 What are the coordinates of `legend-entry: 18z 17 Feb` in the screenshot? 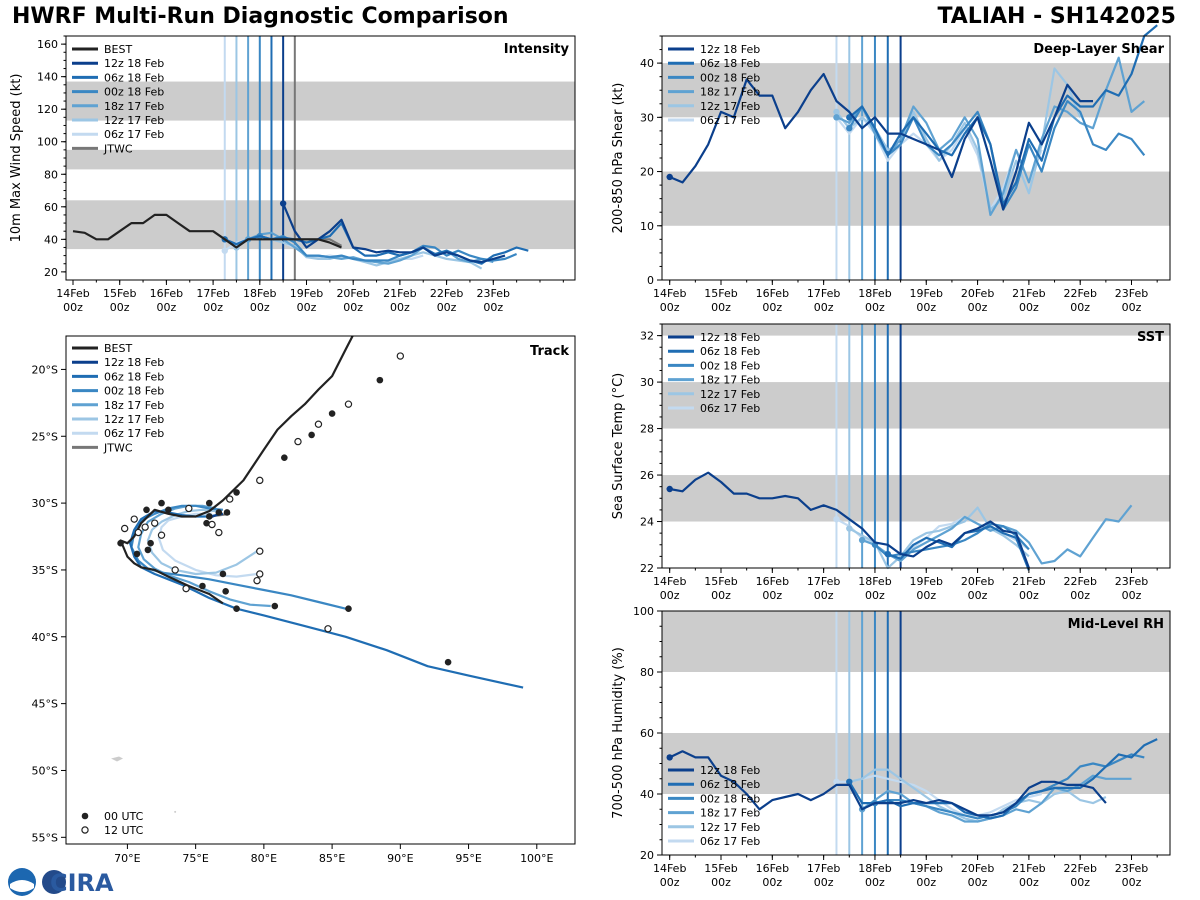 It's located at (714, 380).